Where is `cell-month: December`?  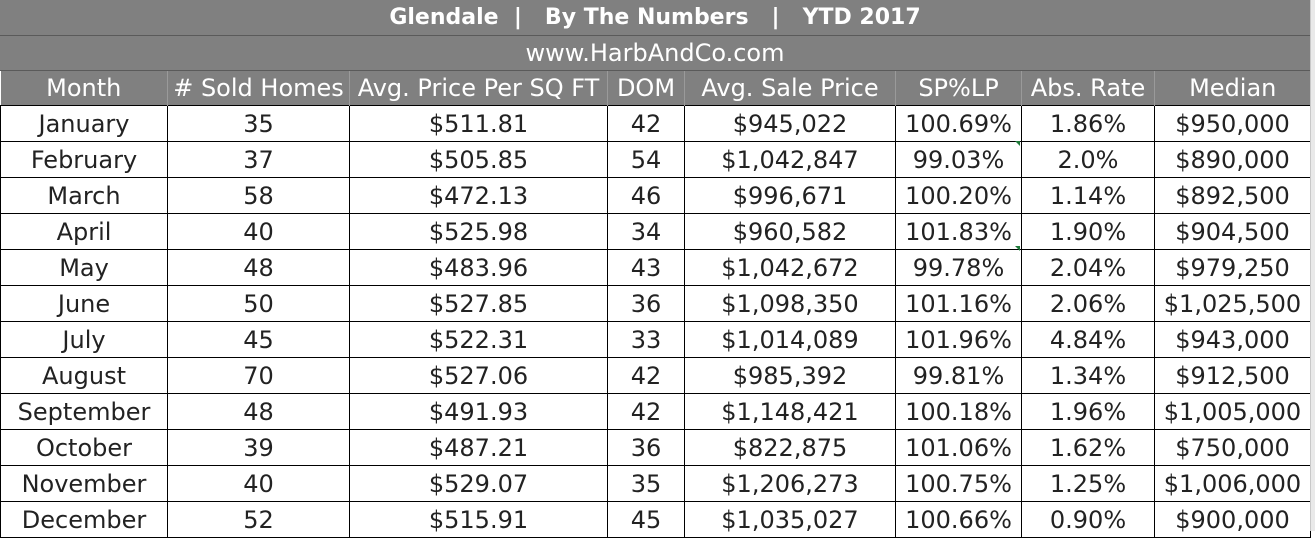
cell-month: December is located at coordinates (84, 519).